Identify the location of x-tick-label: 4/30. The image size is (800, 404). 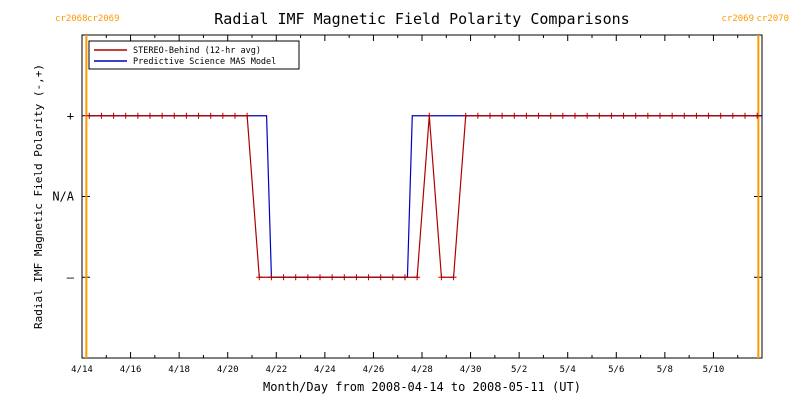
(471, 370).